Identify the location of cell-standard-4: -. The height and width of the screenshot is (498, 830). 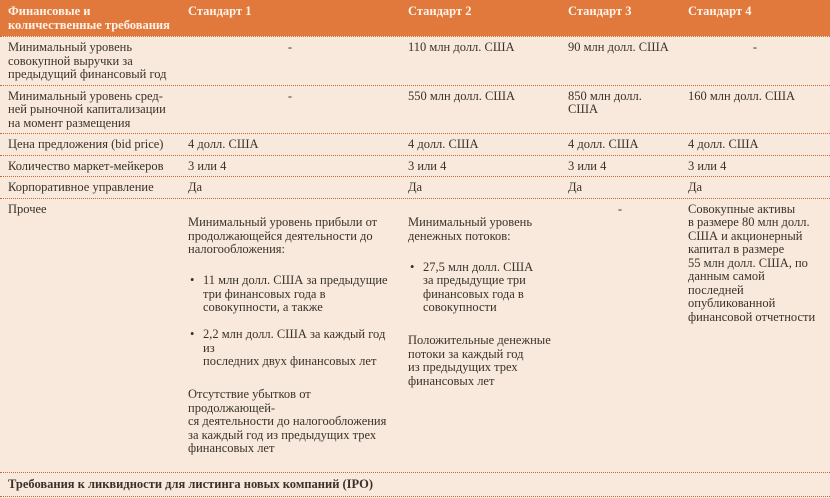
(755, 47).